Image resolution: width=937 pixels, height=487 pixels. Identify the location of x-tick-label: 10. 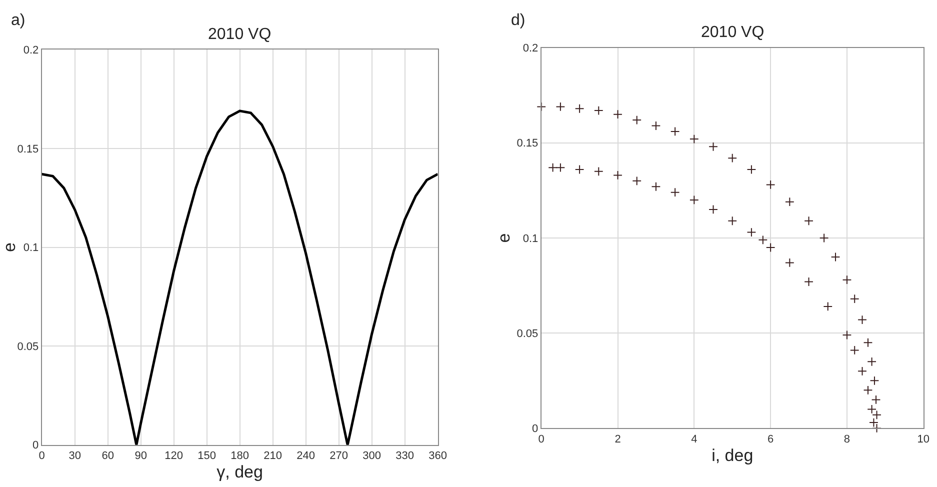
(923, 439).